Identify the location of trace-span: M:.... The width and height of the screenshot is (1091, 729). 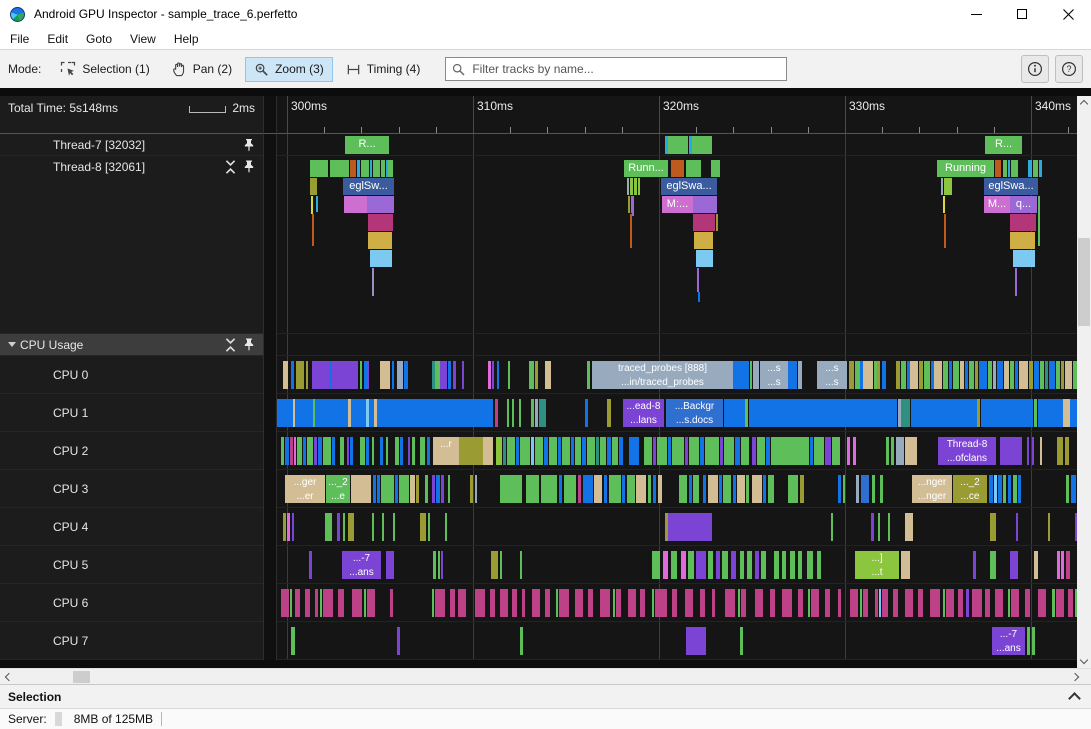
(677, 204).